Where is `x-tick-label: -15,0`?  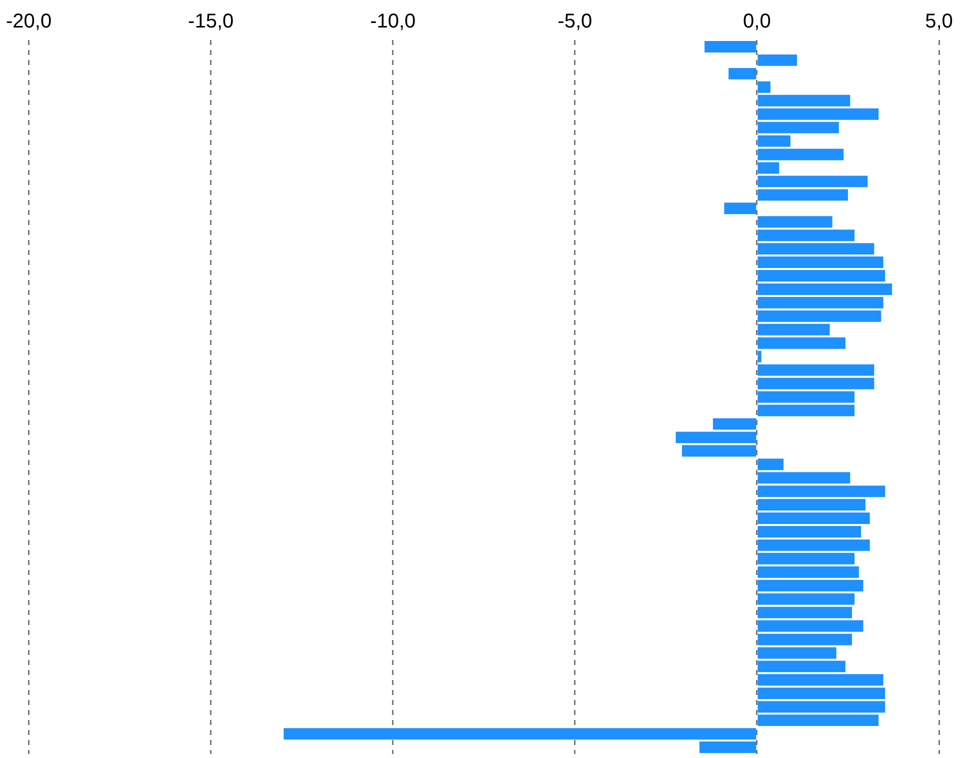 x-tick-label: -15,0 is located at coordinates (211, 21).